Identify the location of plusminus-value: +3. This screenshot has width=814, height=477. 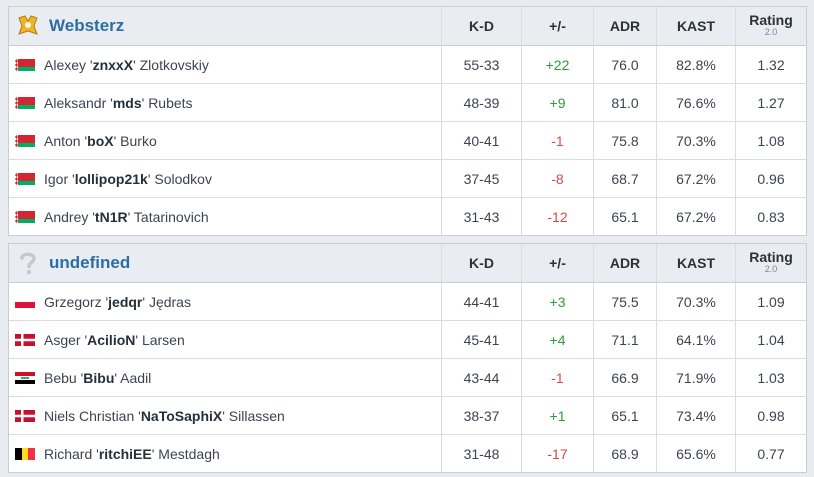
(557, 301).